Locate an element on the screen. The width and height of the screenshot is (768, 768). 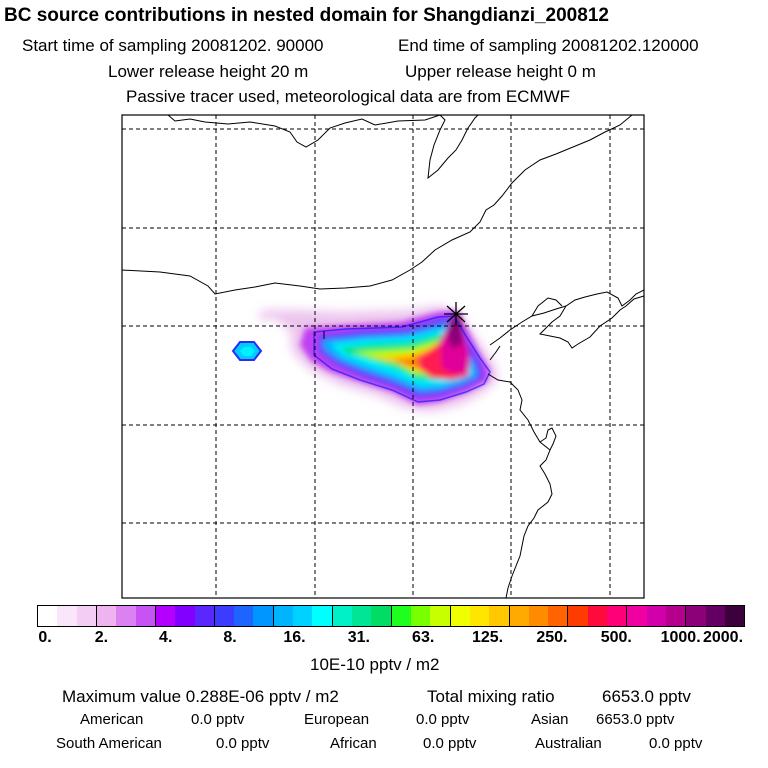
total-mixing-ratio-value: 6653.0 pptv is located at coordinates (646, 696).